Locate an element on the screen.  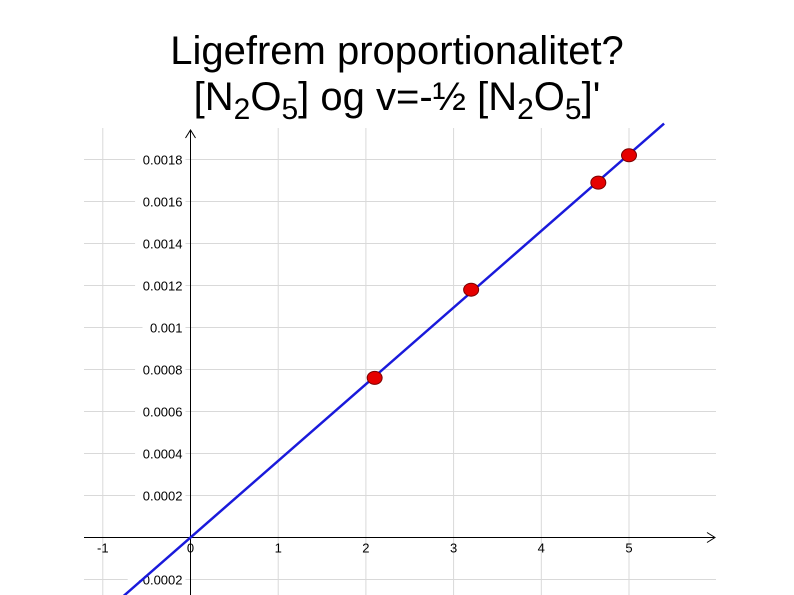
x-axis-arrow is located at coordinates (711, 537).